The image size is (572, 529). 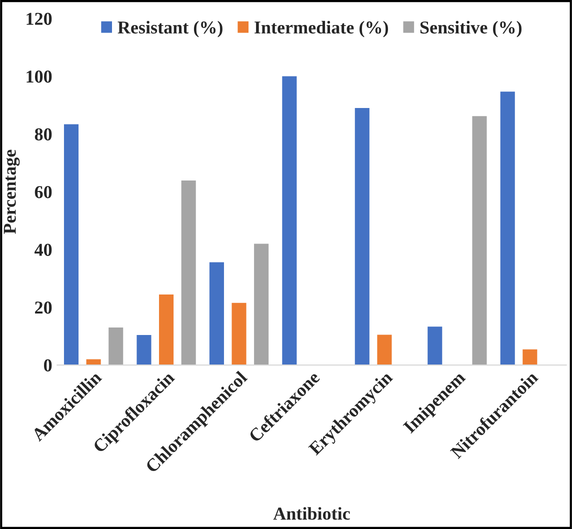 I want to click on y-tick-label: 80, so click(x=43, y=134).